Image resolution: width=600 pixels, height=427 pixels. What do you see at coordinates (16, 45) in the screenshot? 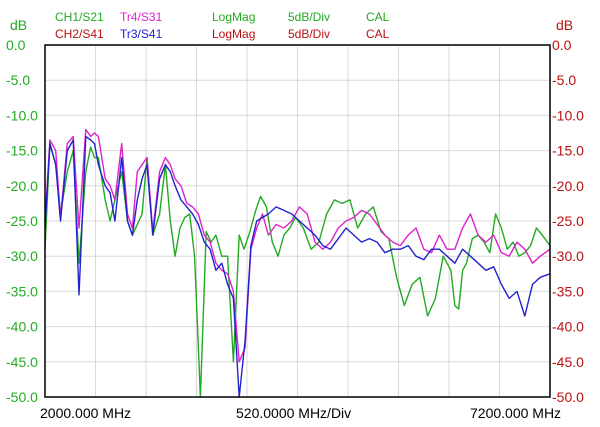
I see `left-tick-label: 0.0` at bounding box center [16, 45].